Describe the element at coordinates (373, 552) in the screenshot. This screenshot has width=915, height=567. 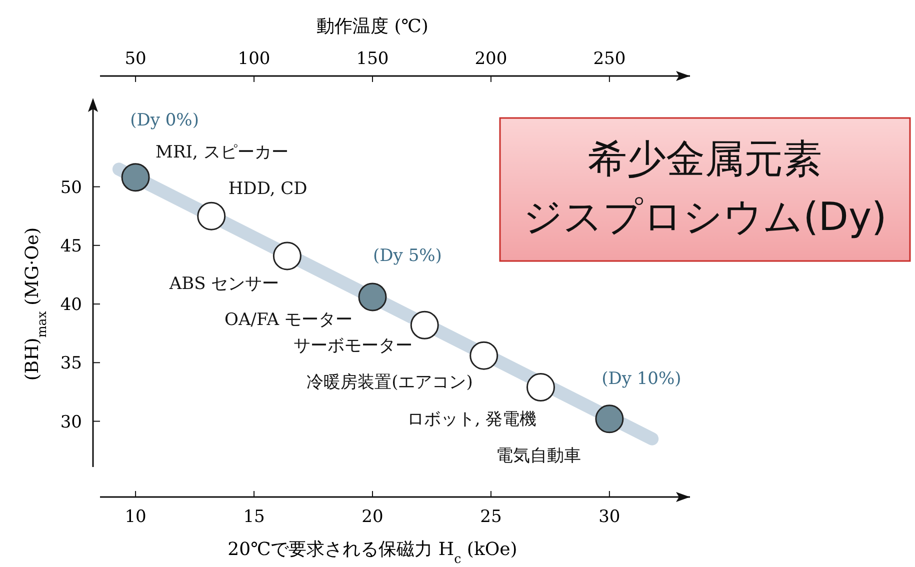
I see `x-axis-title: 20℃で要求される保磁力 H$_{c}$ (kOe)` at that location.